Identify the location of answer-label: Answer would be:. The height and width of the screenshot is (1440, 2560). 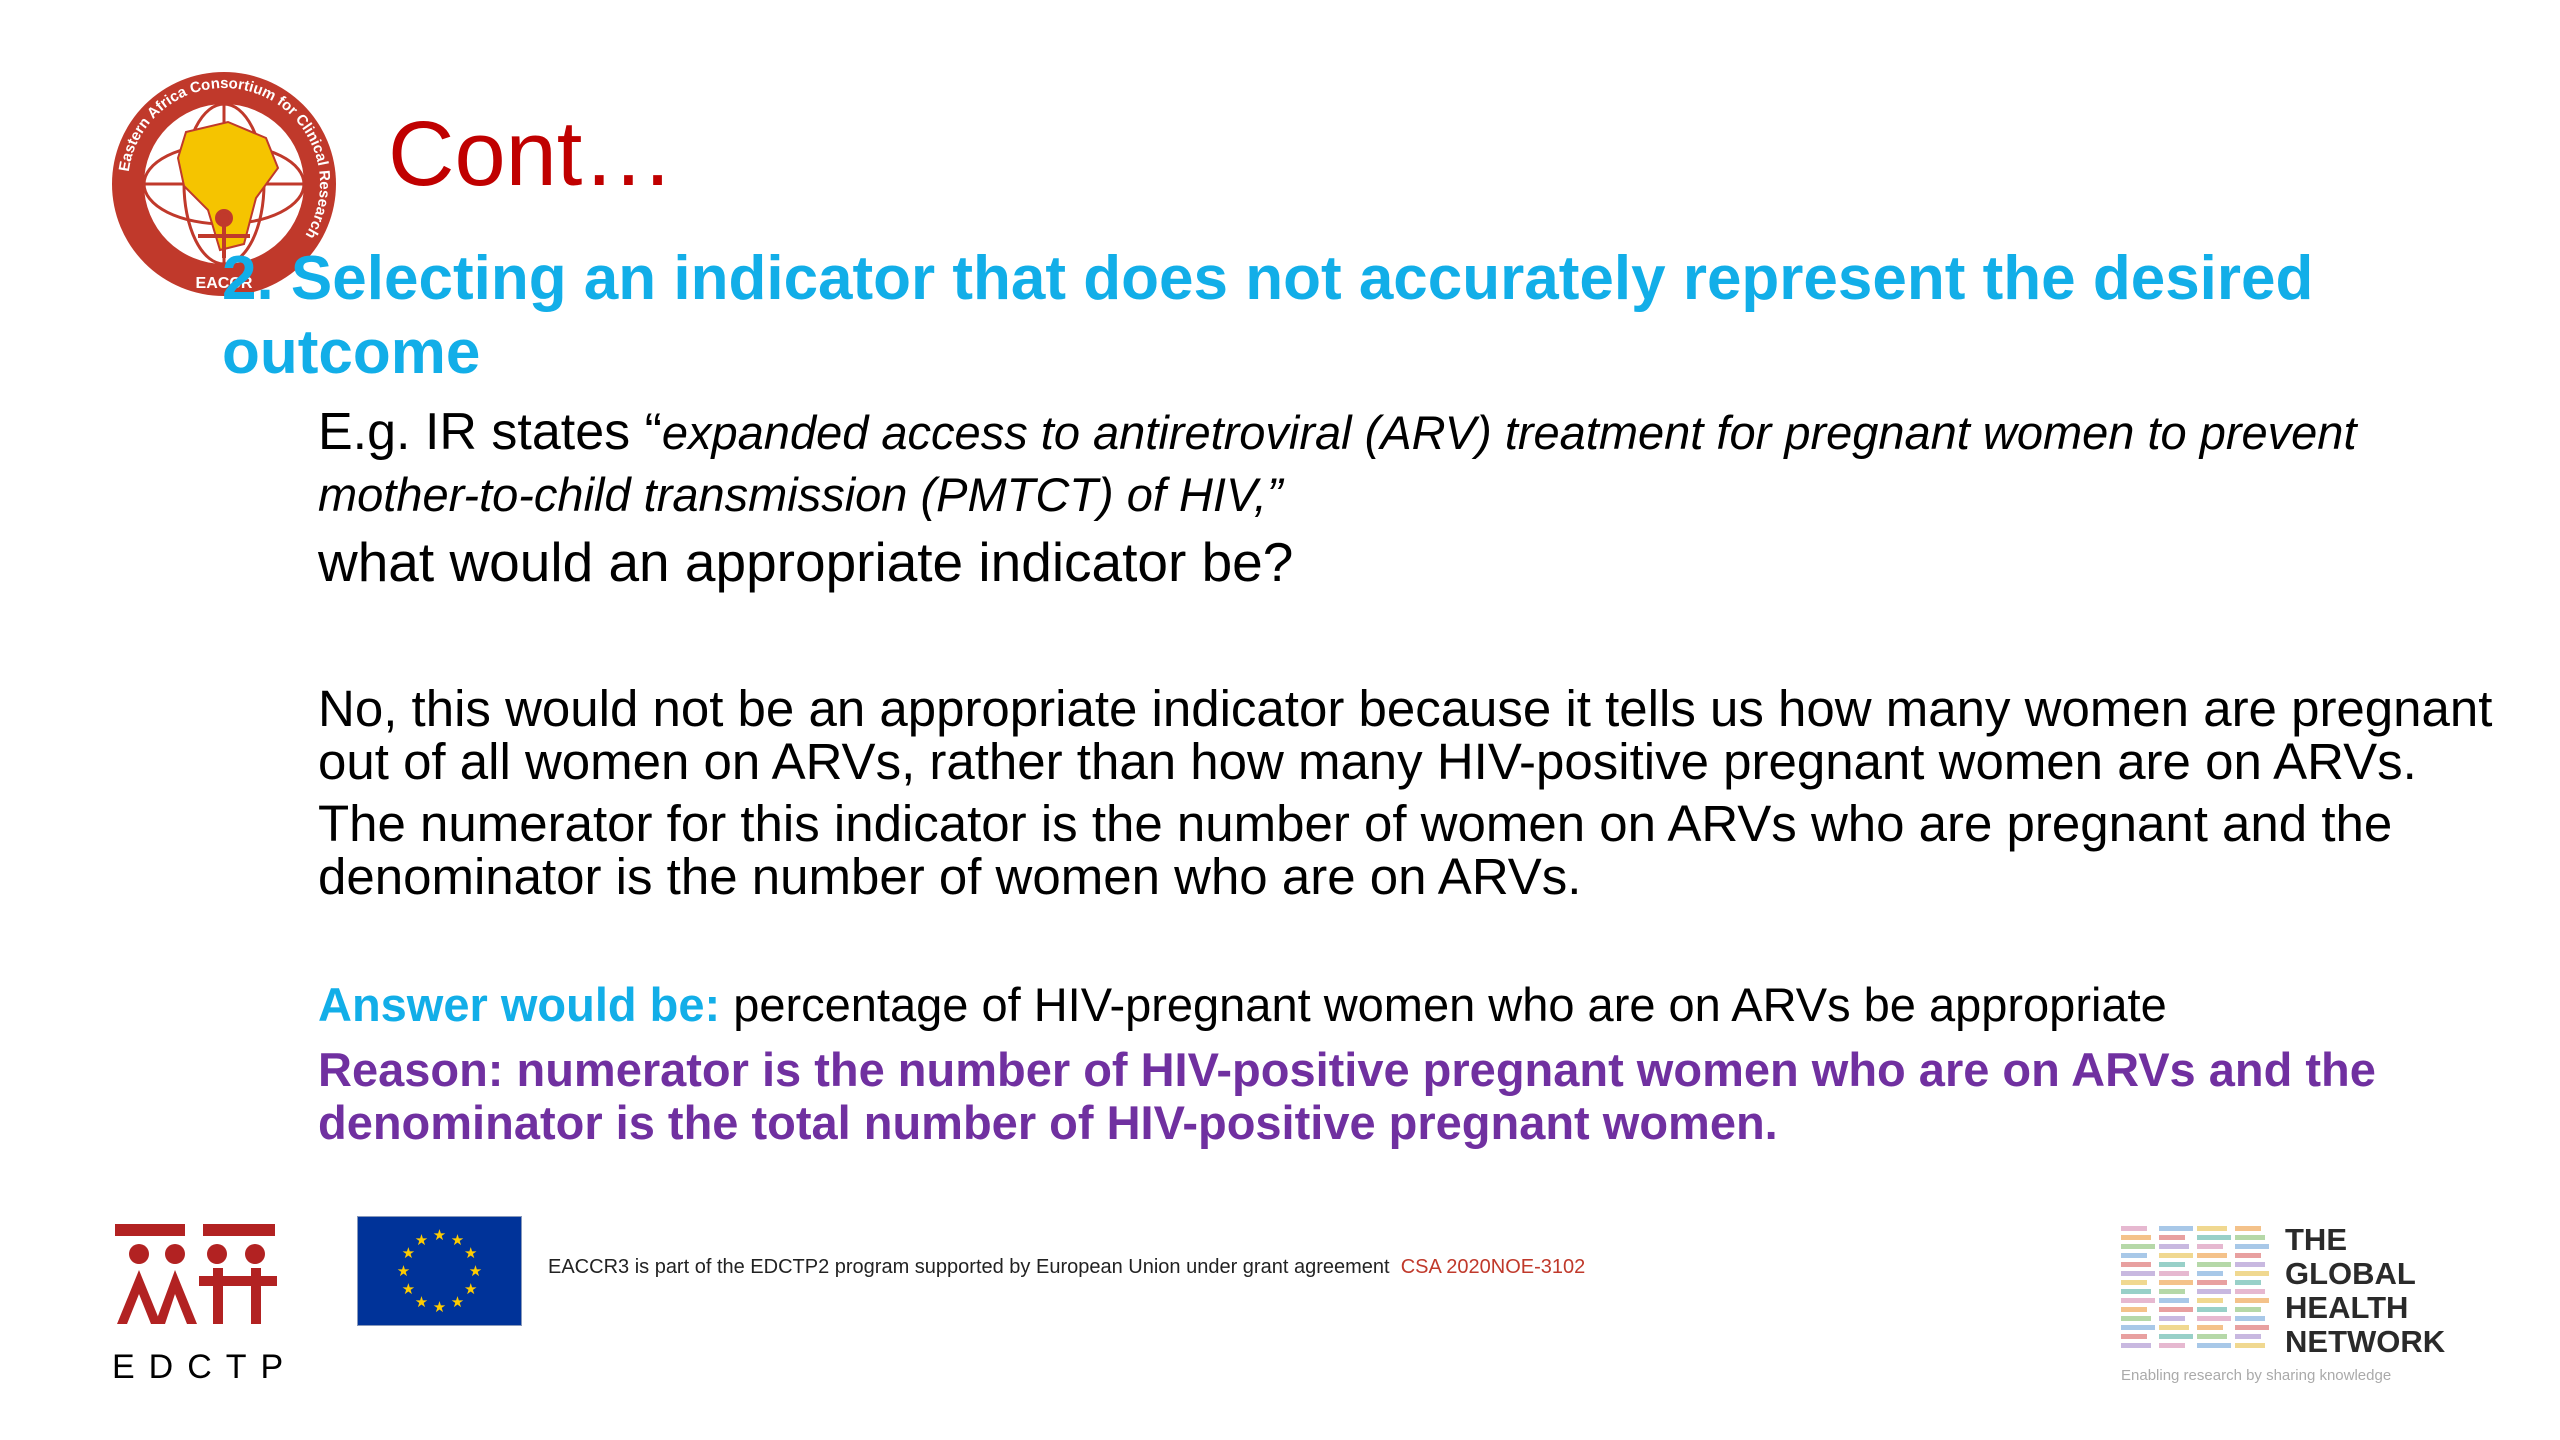
(519, 1004).